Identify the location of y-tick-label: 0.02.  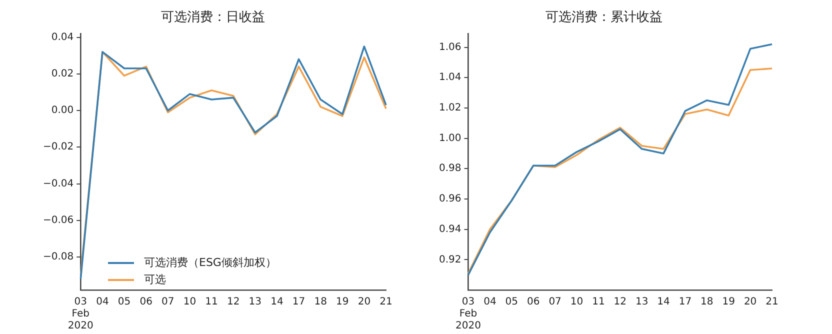
(62, 74).